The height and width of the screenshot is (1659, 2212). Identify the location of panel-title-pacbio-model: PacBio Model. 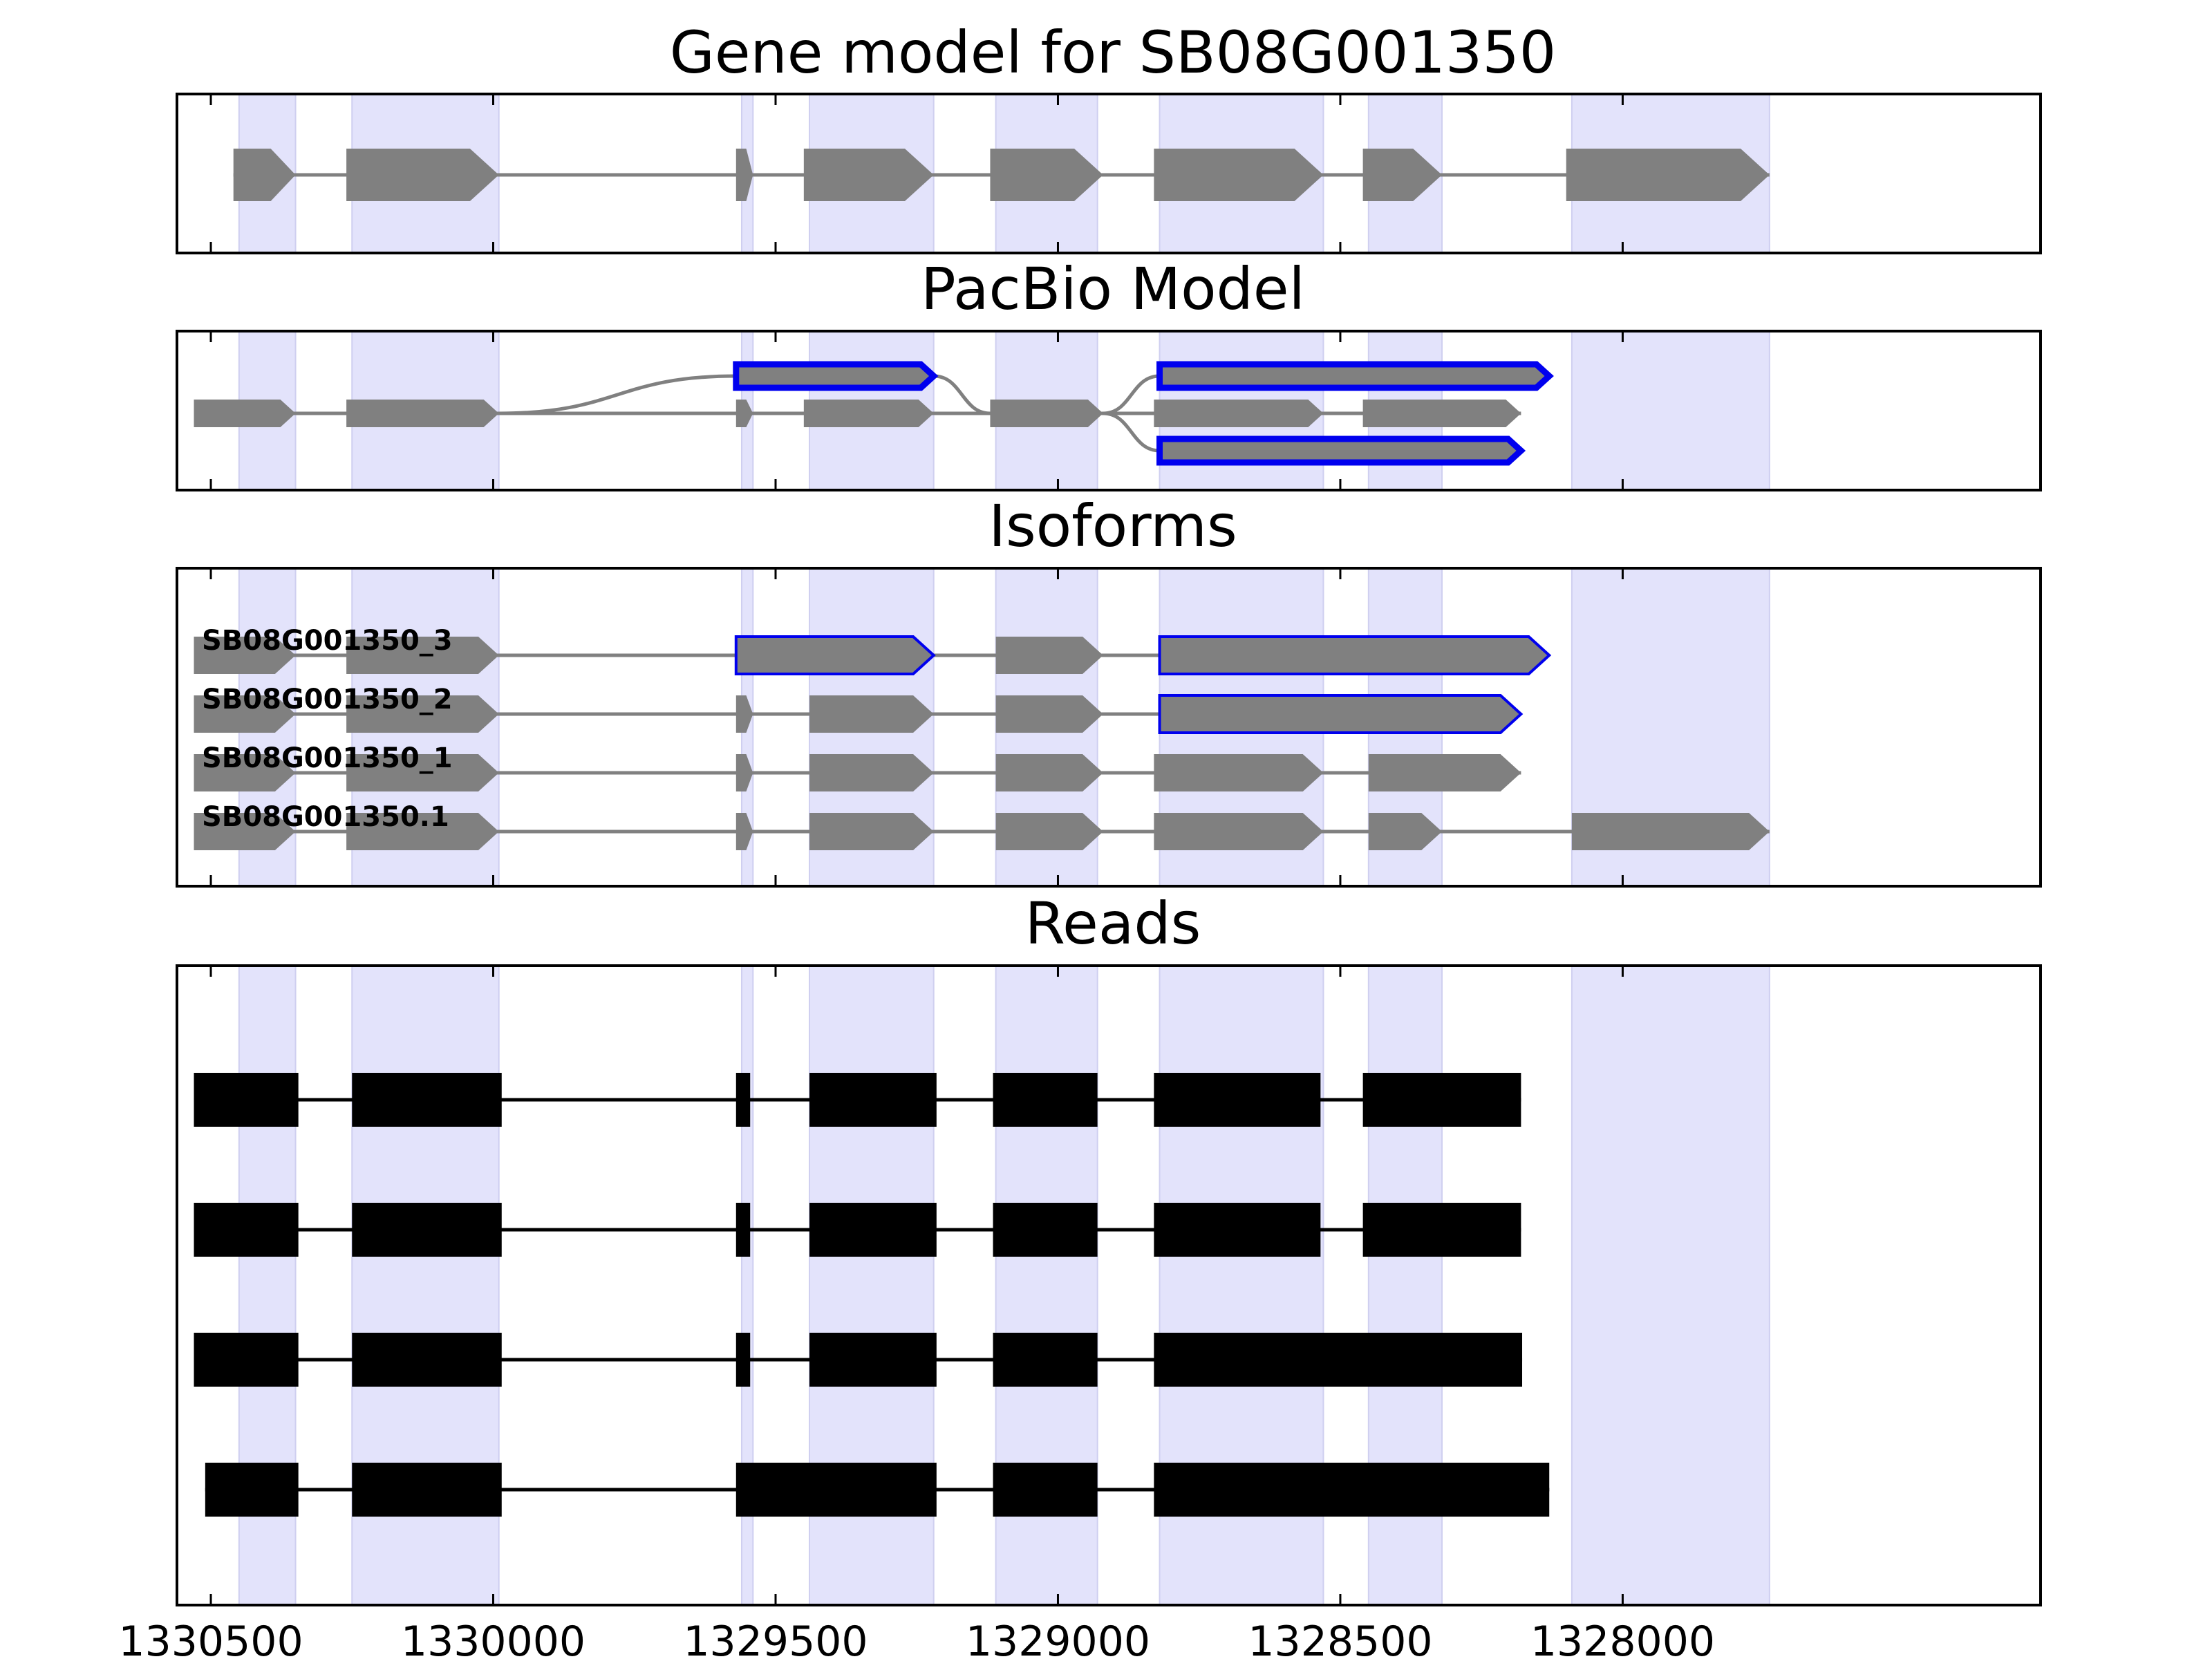
(1113, 289).